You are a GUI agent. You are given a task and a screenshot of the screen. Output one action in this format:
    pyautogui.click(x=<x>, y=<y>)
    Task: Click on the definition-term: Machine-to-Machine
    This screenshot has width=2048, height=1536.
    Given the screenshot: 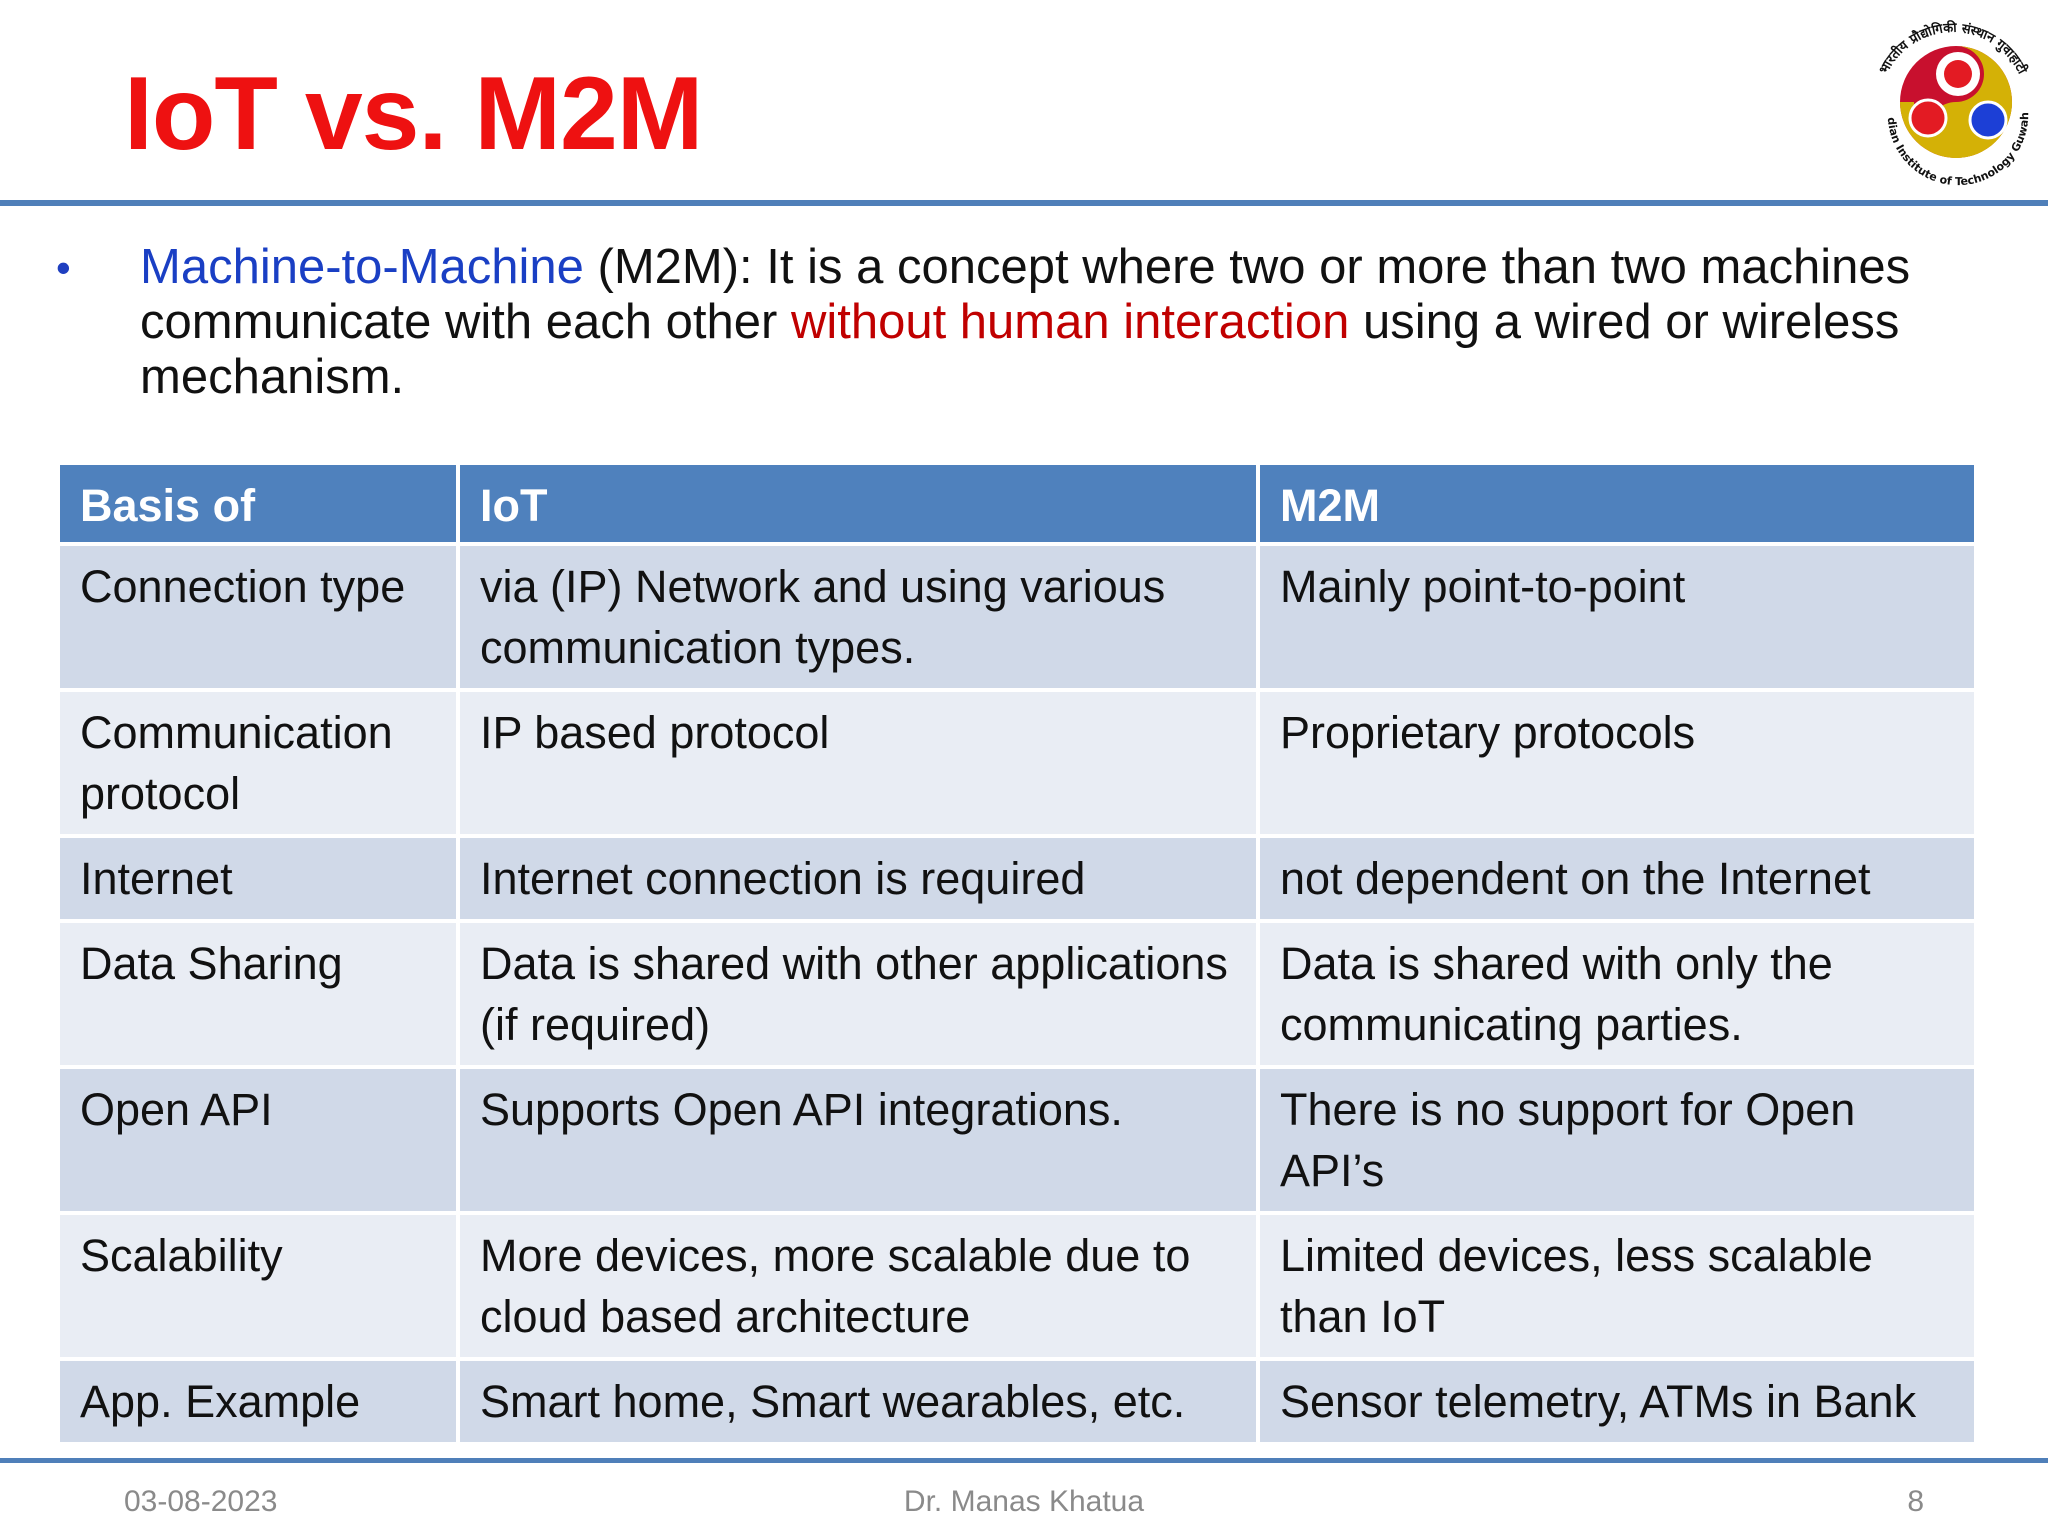 What is the action you would take?
    pyautogui.click(x=362, y=267)
    